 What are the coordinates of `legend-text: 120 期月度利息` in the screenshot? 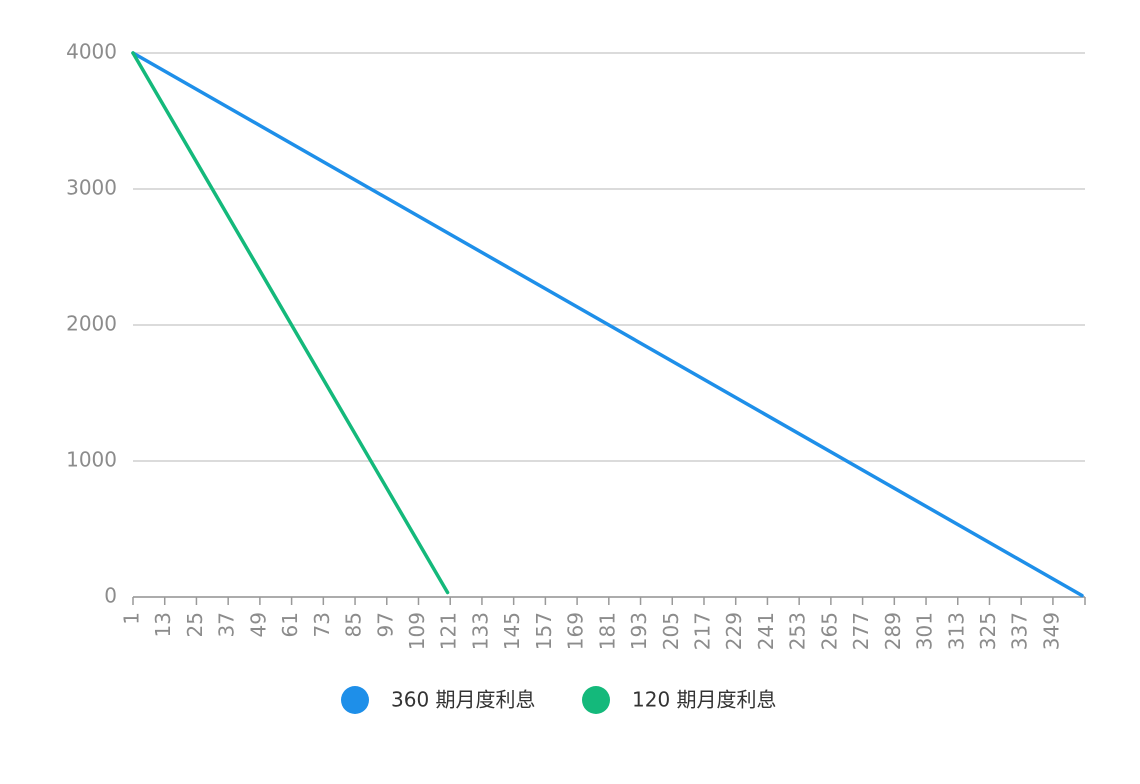 It's located at (704, 700).